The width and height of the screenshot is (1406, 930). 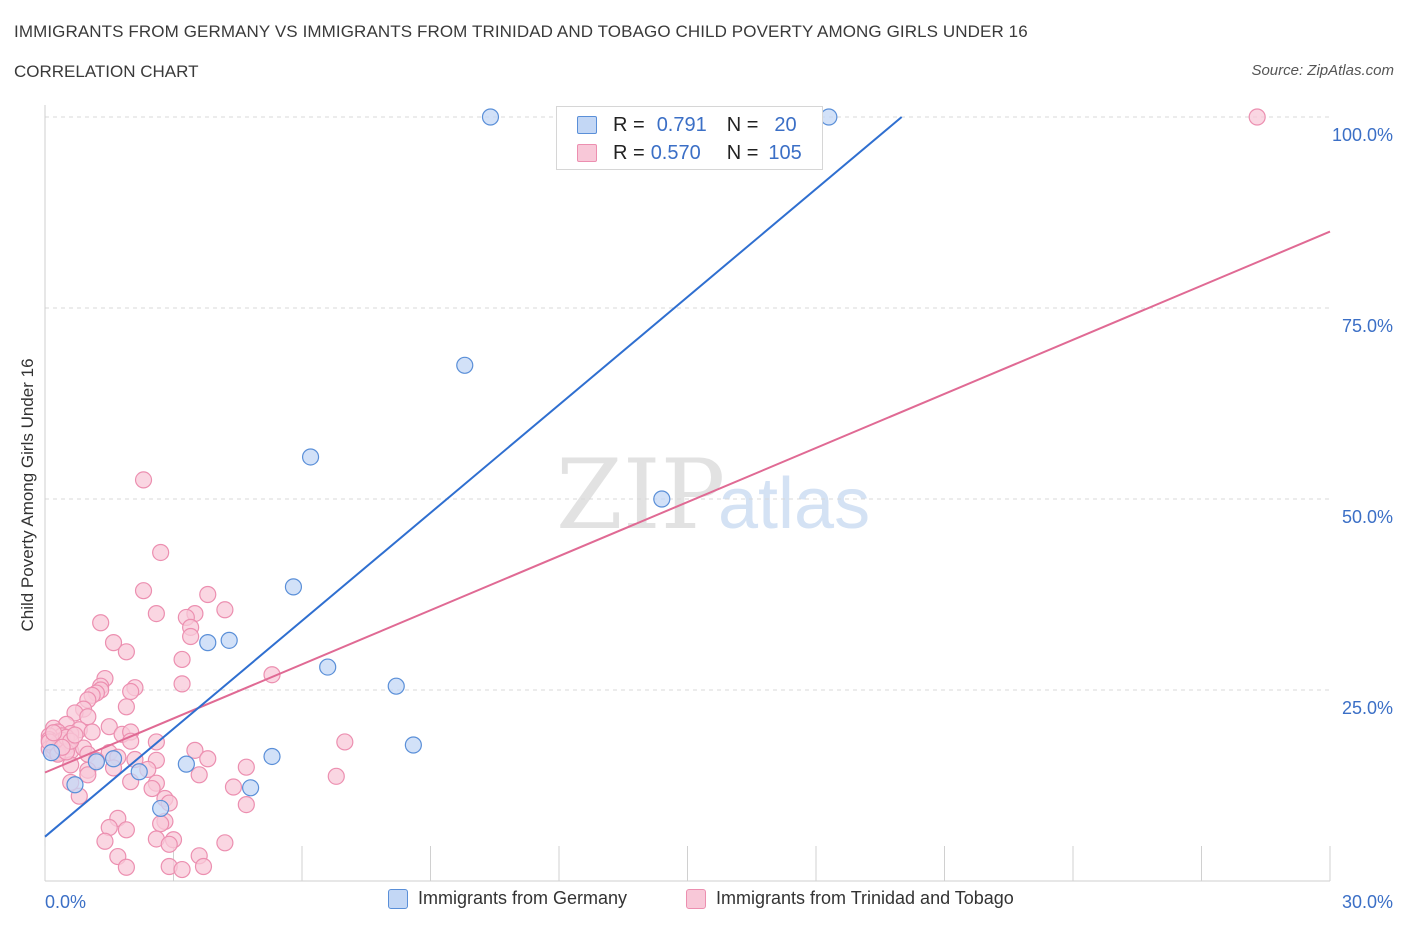 I want to click on watermark: ZIP atlas, so click(x=713, y=495).